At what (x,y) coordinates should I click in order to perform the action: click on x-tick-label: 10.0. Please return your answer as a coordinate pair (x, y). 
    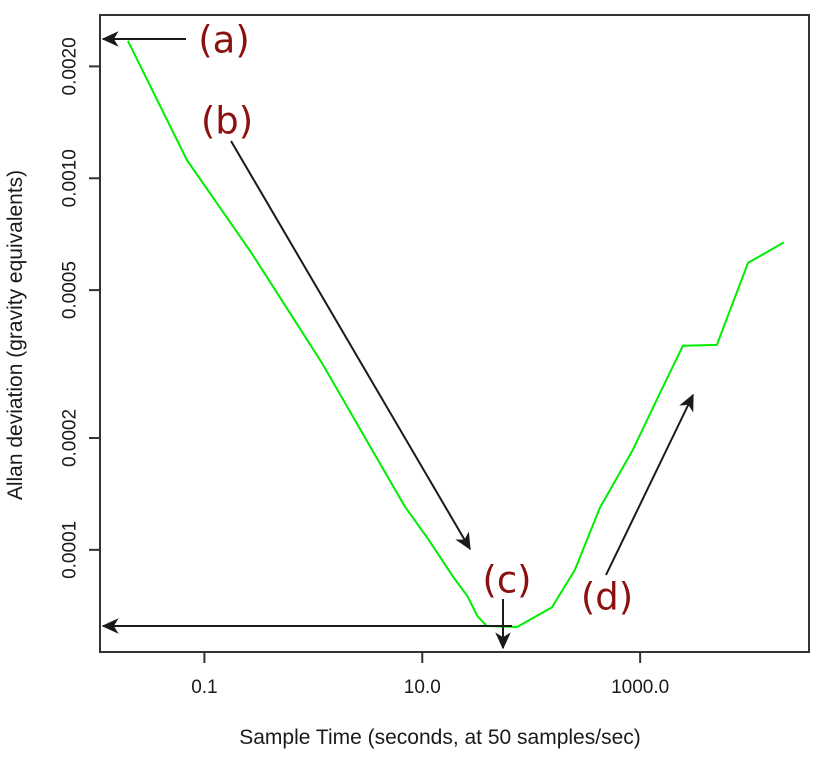
    Looking at the image, I should click on (422, 687).